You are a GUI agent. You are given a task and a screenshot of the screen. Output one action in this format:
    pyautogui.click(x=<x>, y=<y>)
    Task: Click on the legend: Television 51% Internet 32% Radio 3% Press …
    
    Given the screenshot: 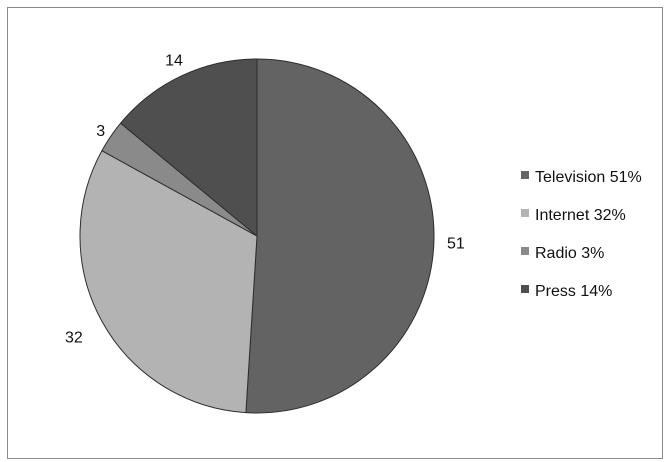 What is the action you would take?
    pyautogui.click(x=581, y=234)
    